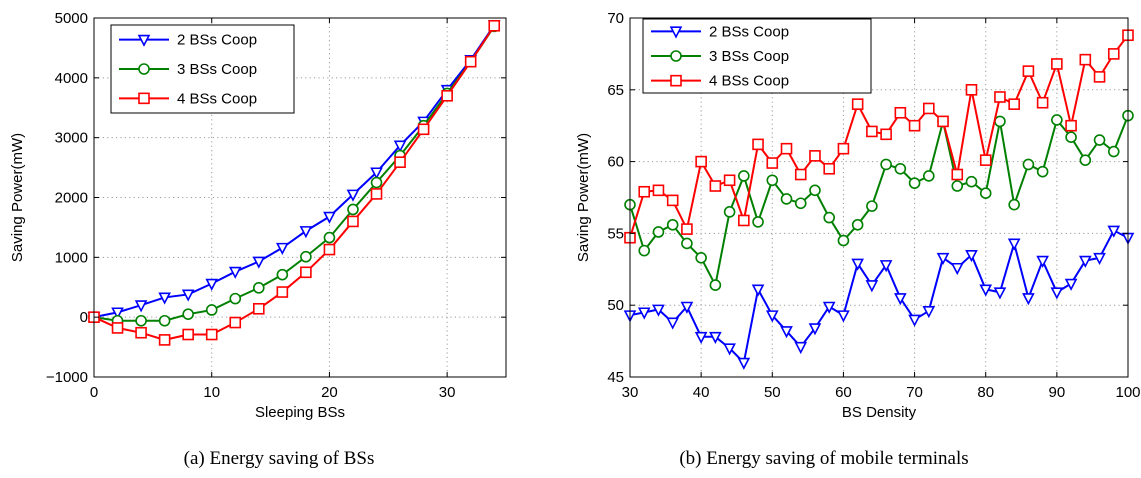 The width and height of the screenshot is (1141, 478). I want to click on y-tick-label: 3000, so click(71, 138).